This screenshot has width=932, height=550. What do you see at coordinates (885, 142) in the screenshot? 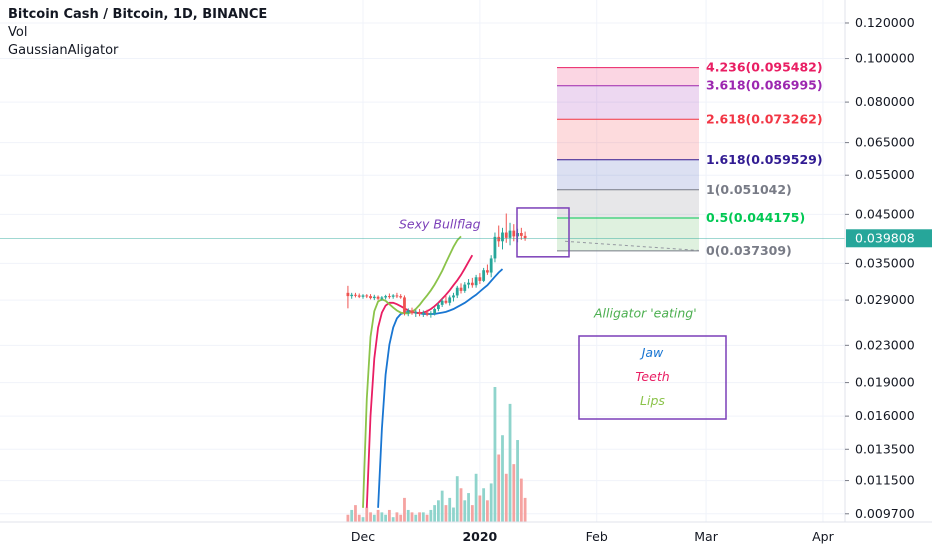
I see `price-tick-label: 0.065000` at bounding box center [885, 142].